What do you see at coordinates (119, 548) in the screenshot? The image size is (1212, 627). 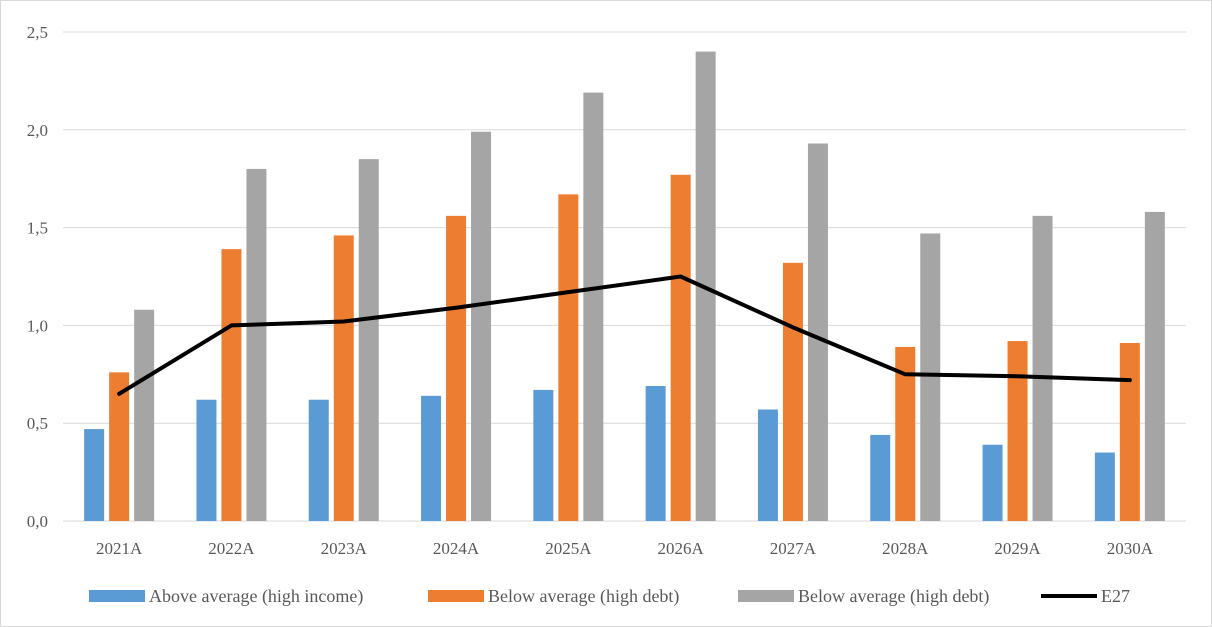 I see `x-tick-label: 2021A` at bounding box center [119, 548].